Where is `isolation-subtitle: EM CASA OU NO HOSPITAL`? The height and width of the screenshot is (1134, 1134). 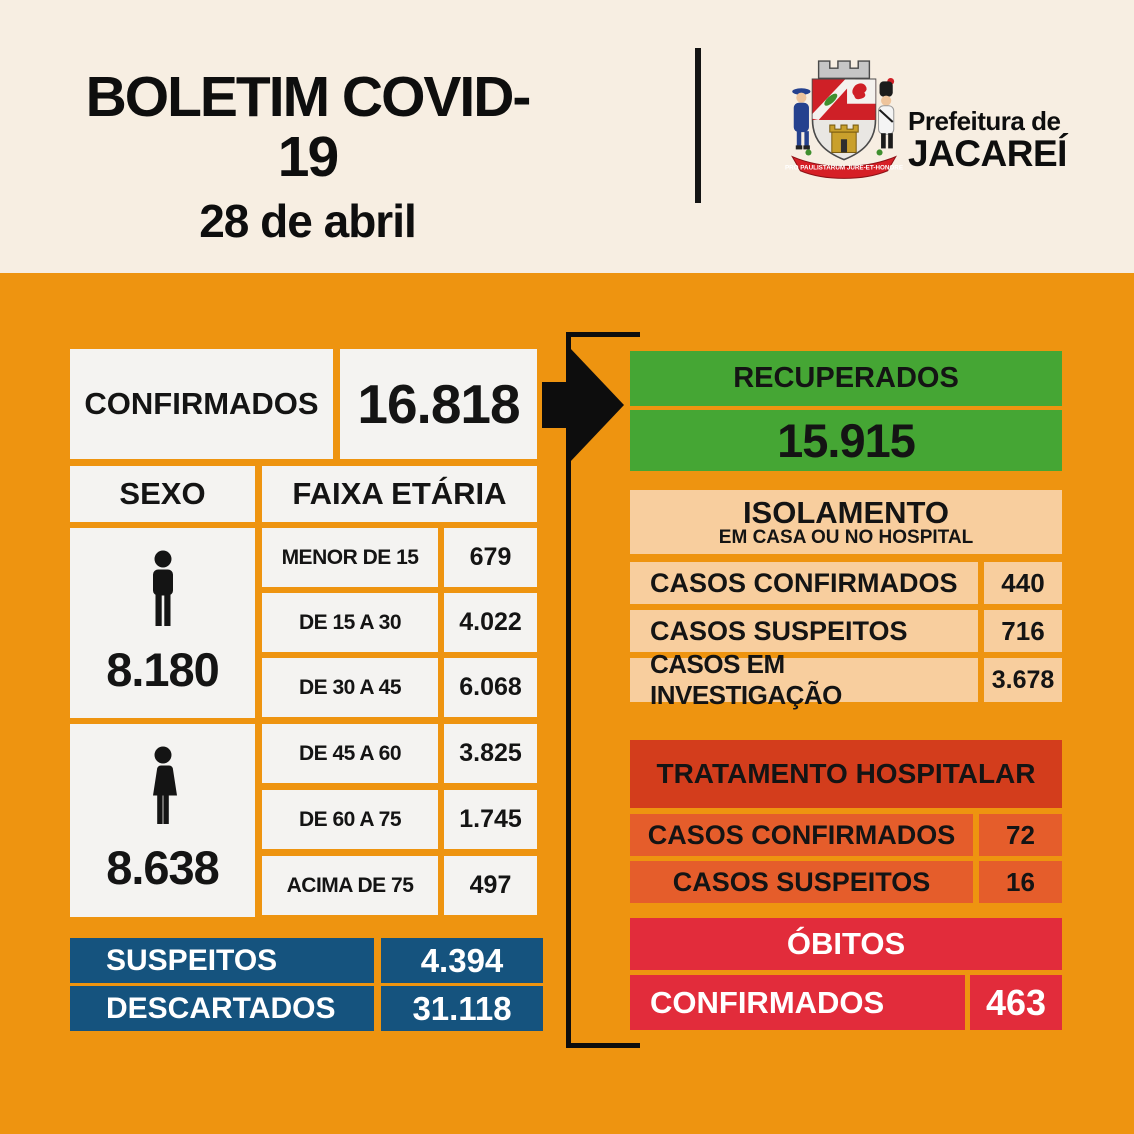
isolation-subtitle: EM CASA OU NO HOSPITAL is located at coordinates (846, 537).